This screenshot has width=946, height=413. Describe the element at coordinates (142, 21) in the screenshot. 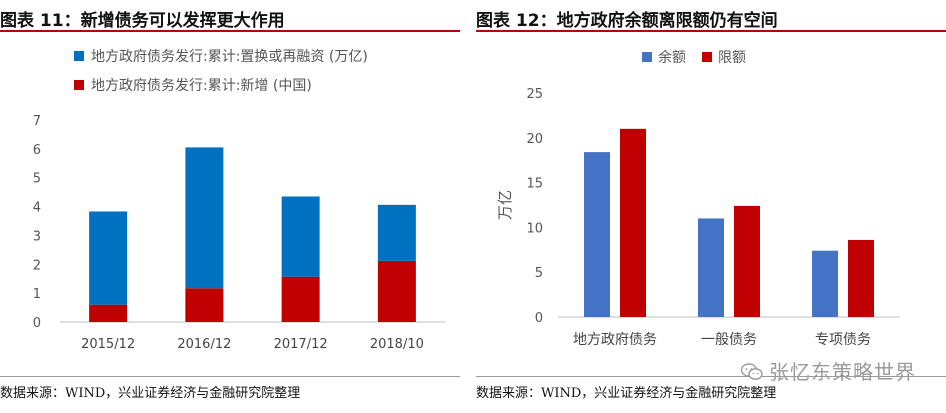

I see `figure-11-title: 图表 11：新增债务可以发挥更大作用` at that location.